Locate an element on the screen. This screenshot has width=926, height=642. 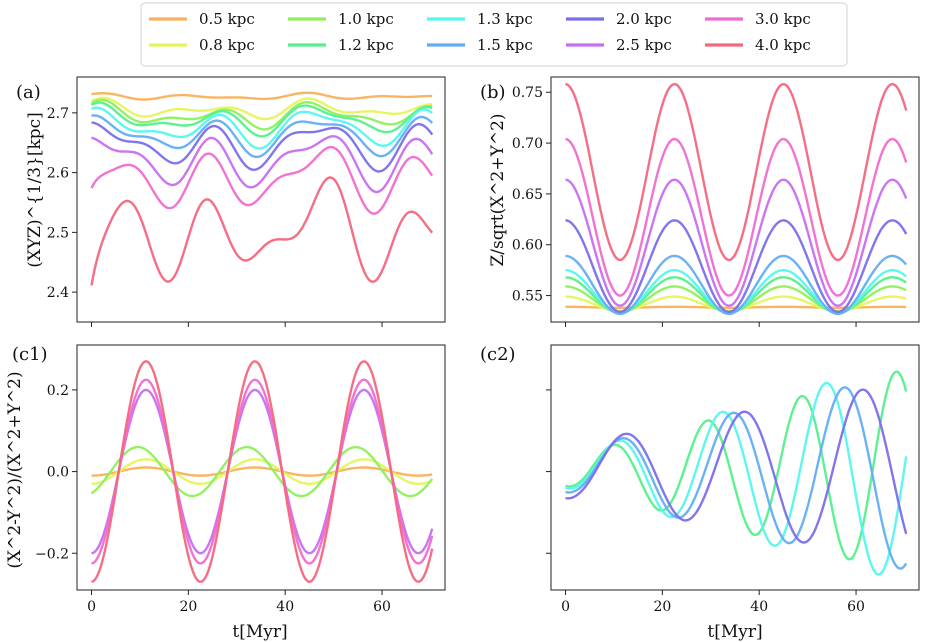
y-tick-label: 0.65 is located at coordinates (527, 195).